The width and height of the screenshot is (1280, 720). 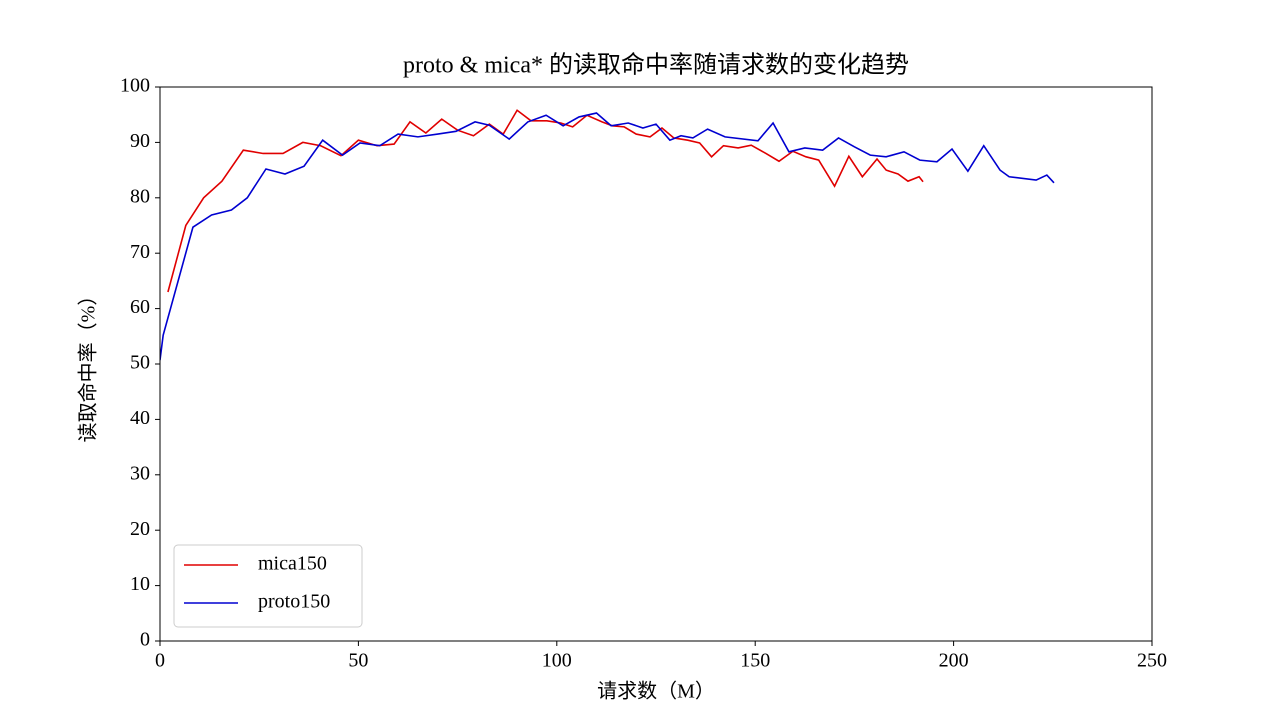 I want to click on legend-label: mica150, so click(x=292, y=564).